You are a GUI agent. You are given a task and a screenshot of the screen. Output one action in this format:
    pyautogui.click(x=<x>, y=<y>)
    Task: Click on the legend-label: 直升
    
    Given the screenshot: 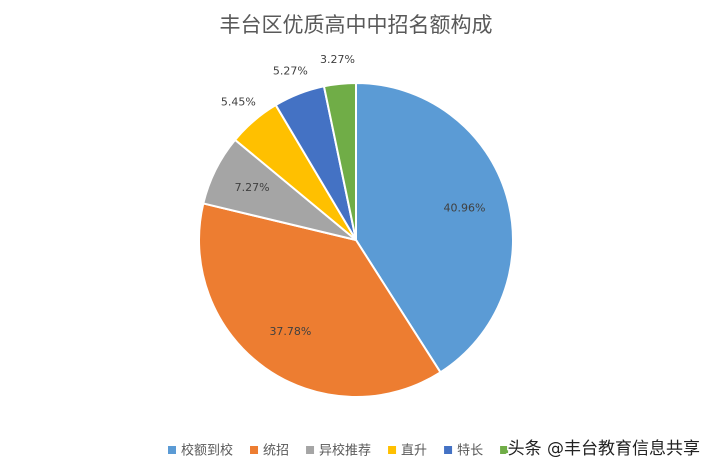 What is the action you would take?
    pyautogui.click(x=414, y=451)
    